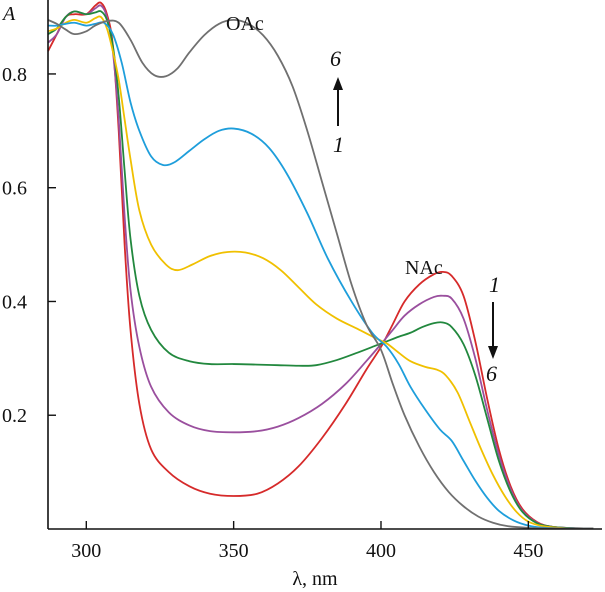  Describe the element at coordinates (234, 551) in the screenshot. I see `x-tick-label: 350` at that location.